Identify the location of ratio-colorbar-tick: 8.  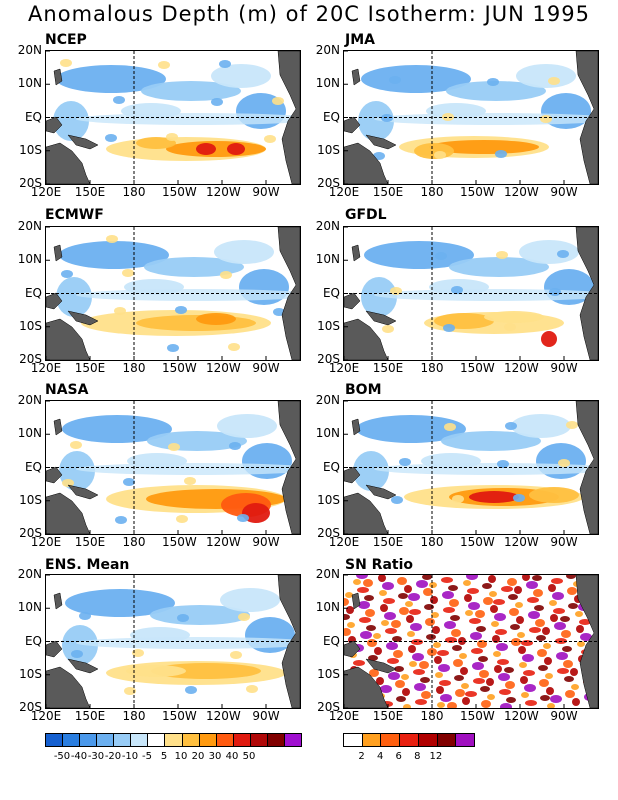
(417, 756).